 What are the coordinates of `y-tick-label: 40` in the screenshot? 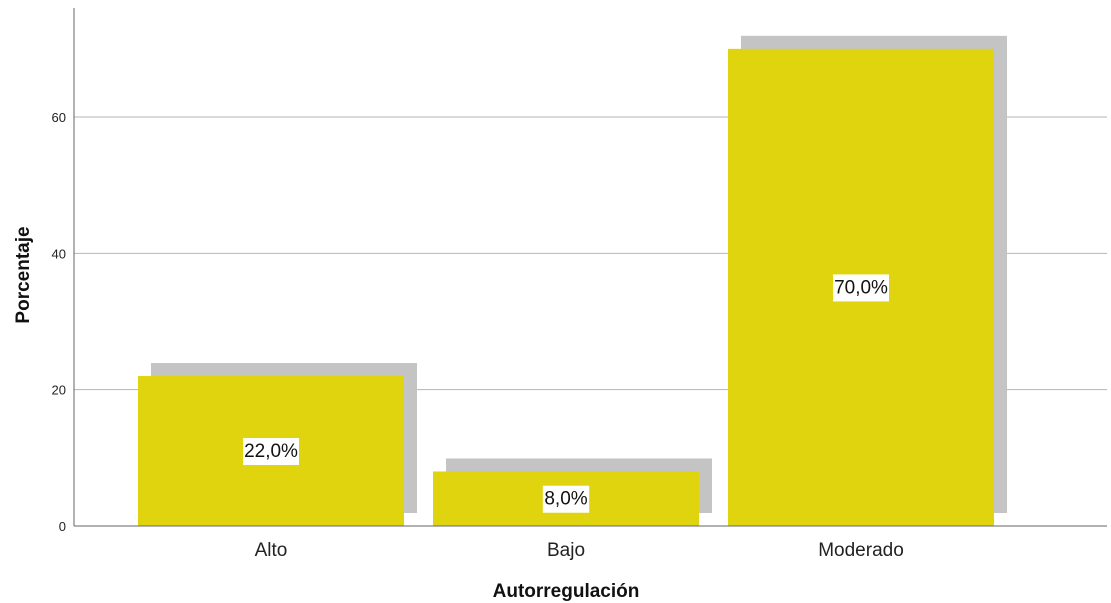 It's located at (59, 253).